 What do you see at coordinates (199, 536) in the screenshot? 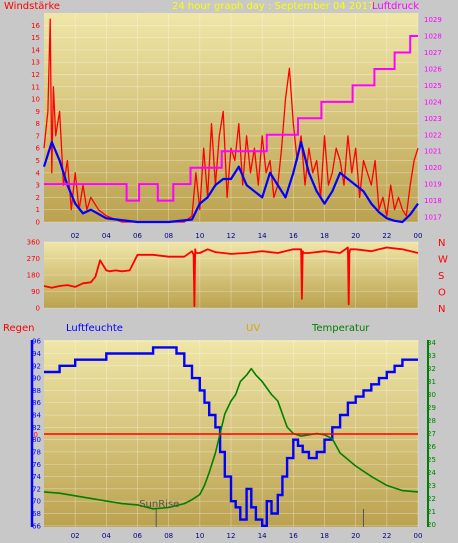
I see `humidity-x-tick-10: 10` at bounding box center [199, 536].